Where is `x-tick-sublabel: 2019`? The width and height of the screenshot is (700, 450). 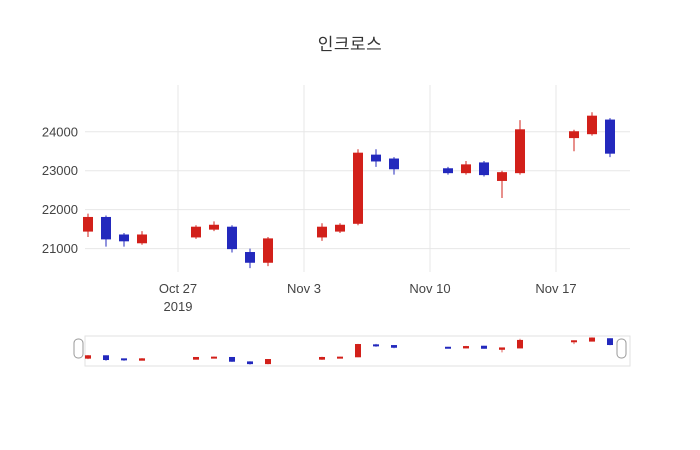 x-tick-sublabel: 2019 is located at coordinates (178, 306).